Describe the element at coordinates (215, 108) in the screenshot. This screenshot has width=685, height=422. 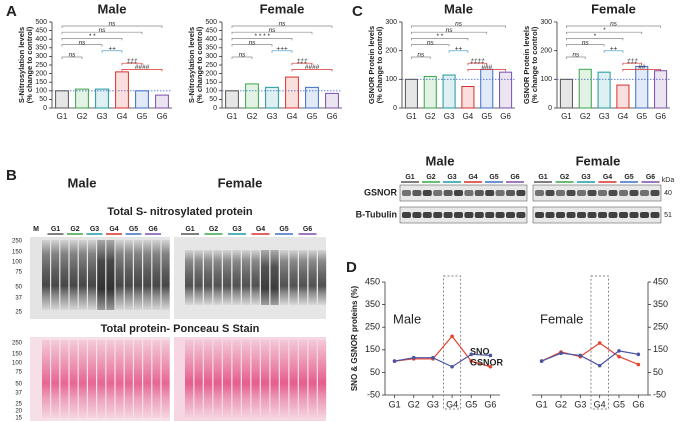
I see `y-tick-label: 0` at that location.